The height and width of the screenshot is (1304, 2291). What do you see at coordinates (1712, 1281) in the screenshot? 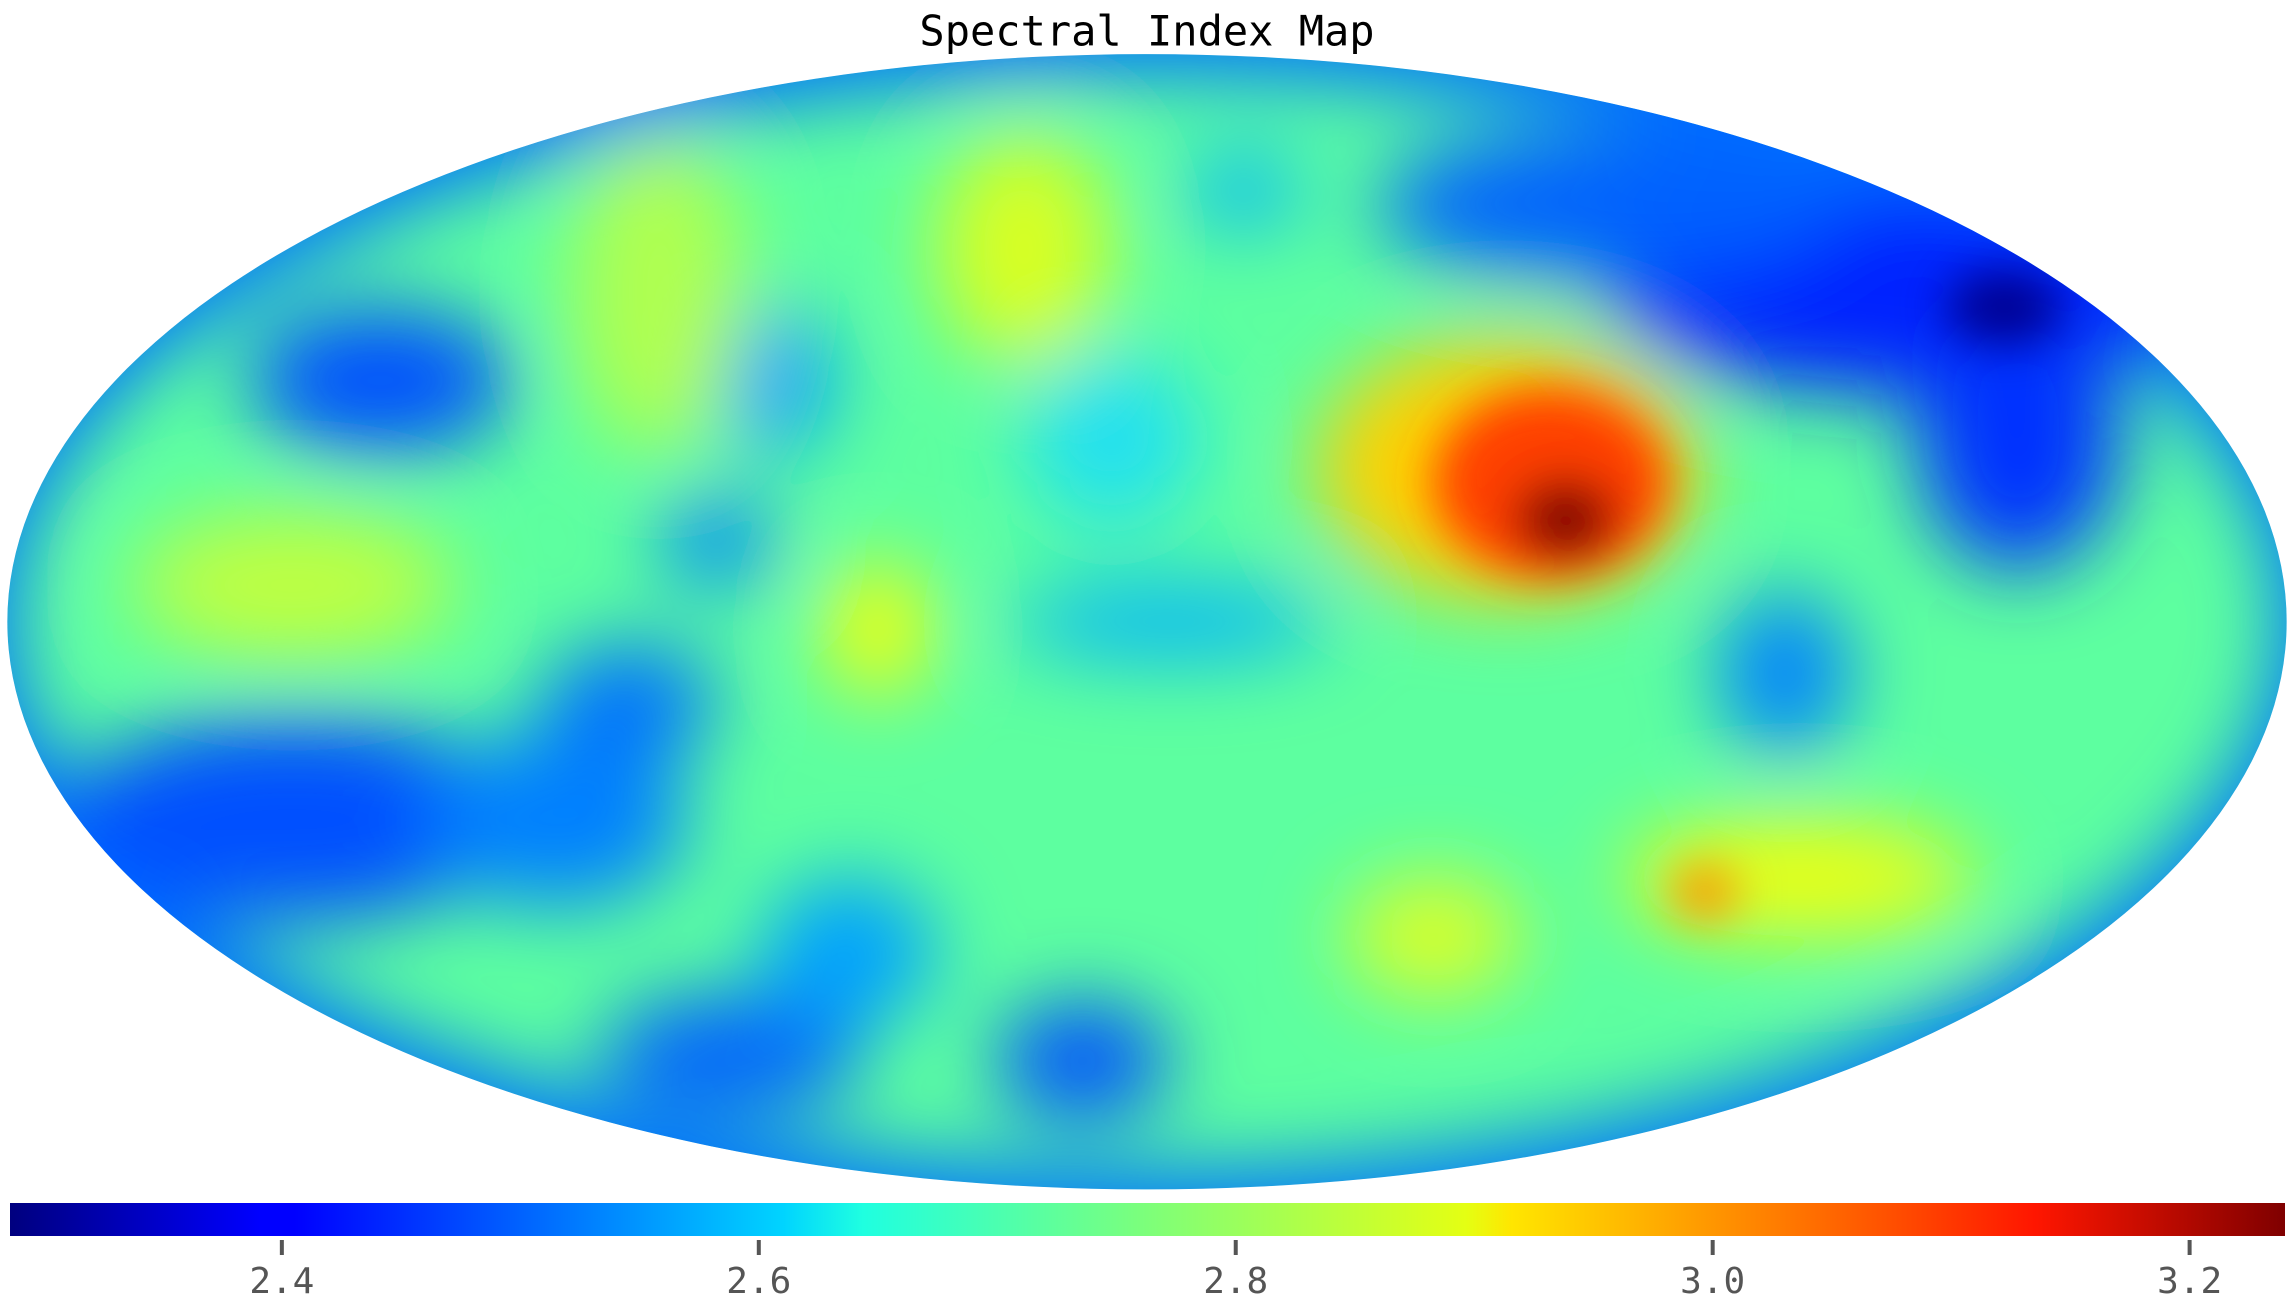
I see `colorbar-tick-label: 3.0` at bounding box center [1712, 1281].